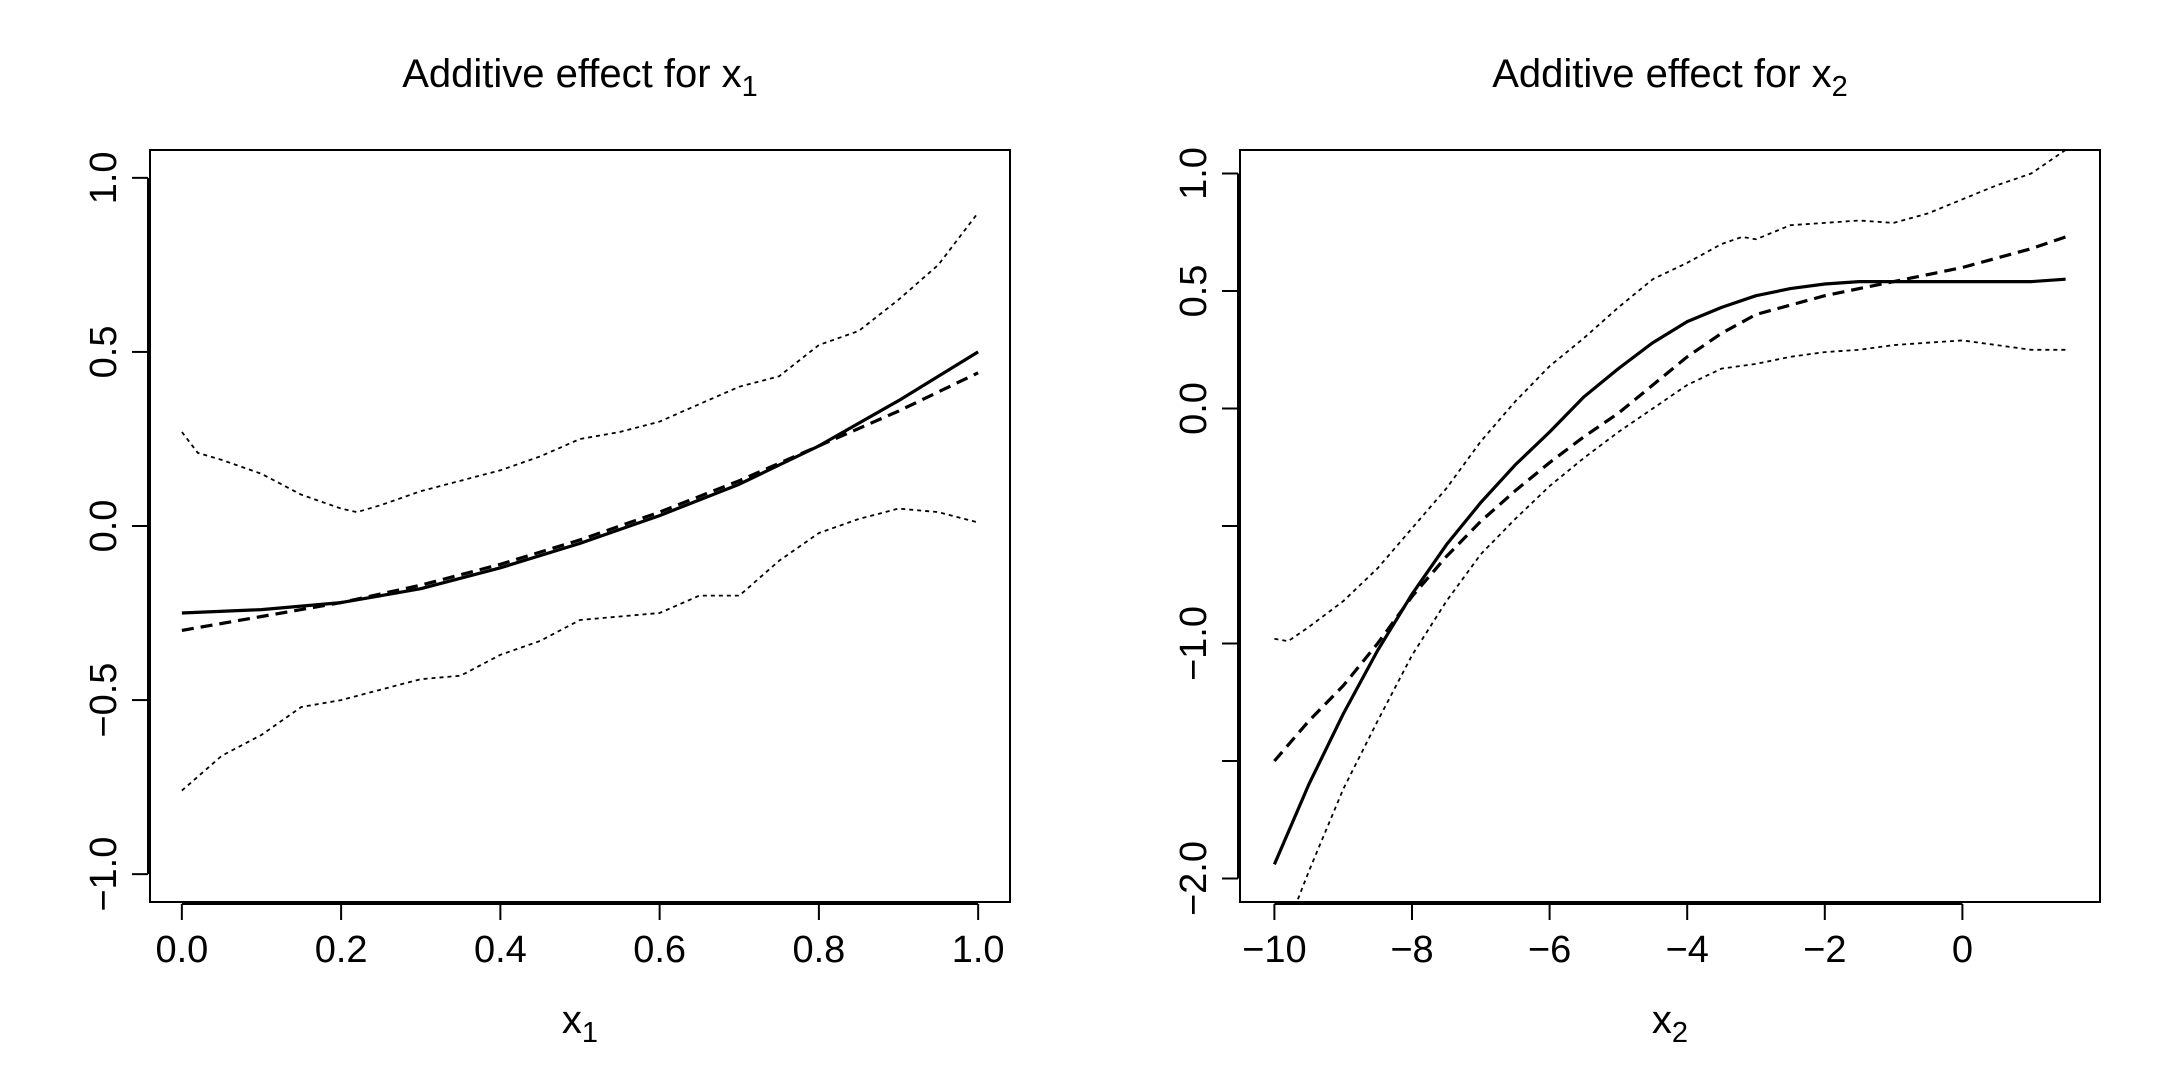 This screenshot has height=1080, width=2160. I want to click on y-axis: −1.0 −0.5 0.0 0.5 1.0, so click(116, 531).